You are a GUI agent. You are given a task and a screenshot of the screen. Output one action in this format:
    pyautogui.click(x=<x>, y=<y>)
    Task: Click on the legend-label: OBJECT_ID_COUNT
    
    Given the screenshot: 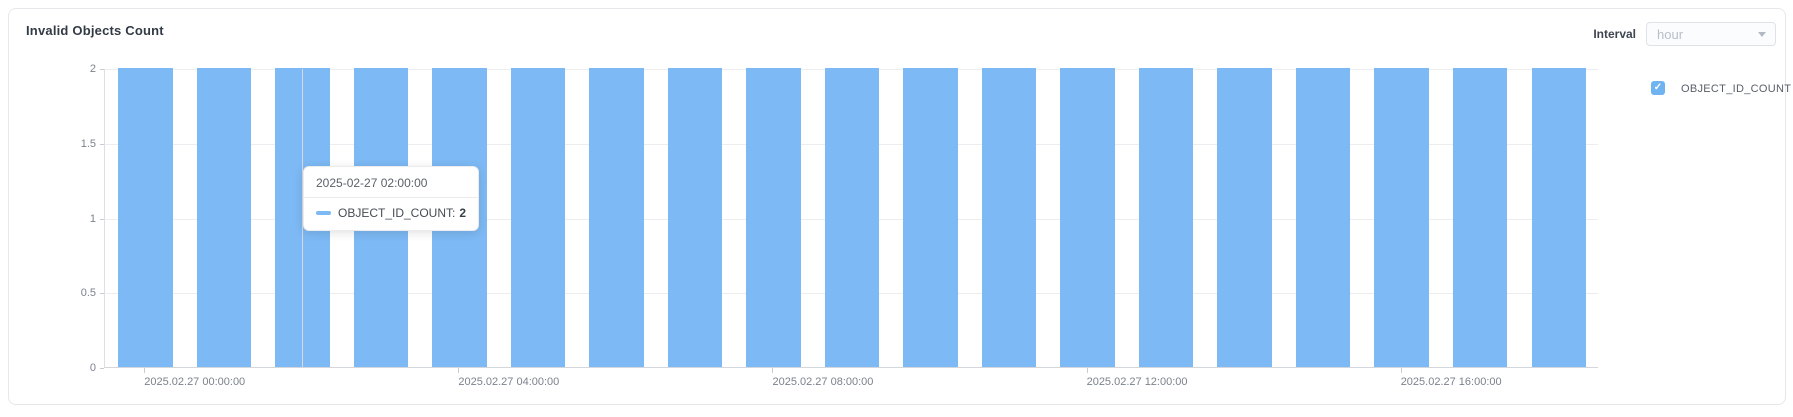 What is the action you would take?
    pyautogui.click(x=1736, y=88)
    